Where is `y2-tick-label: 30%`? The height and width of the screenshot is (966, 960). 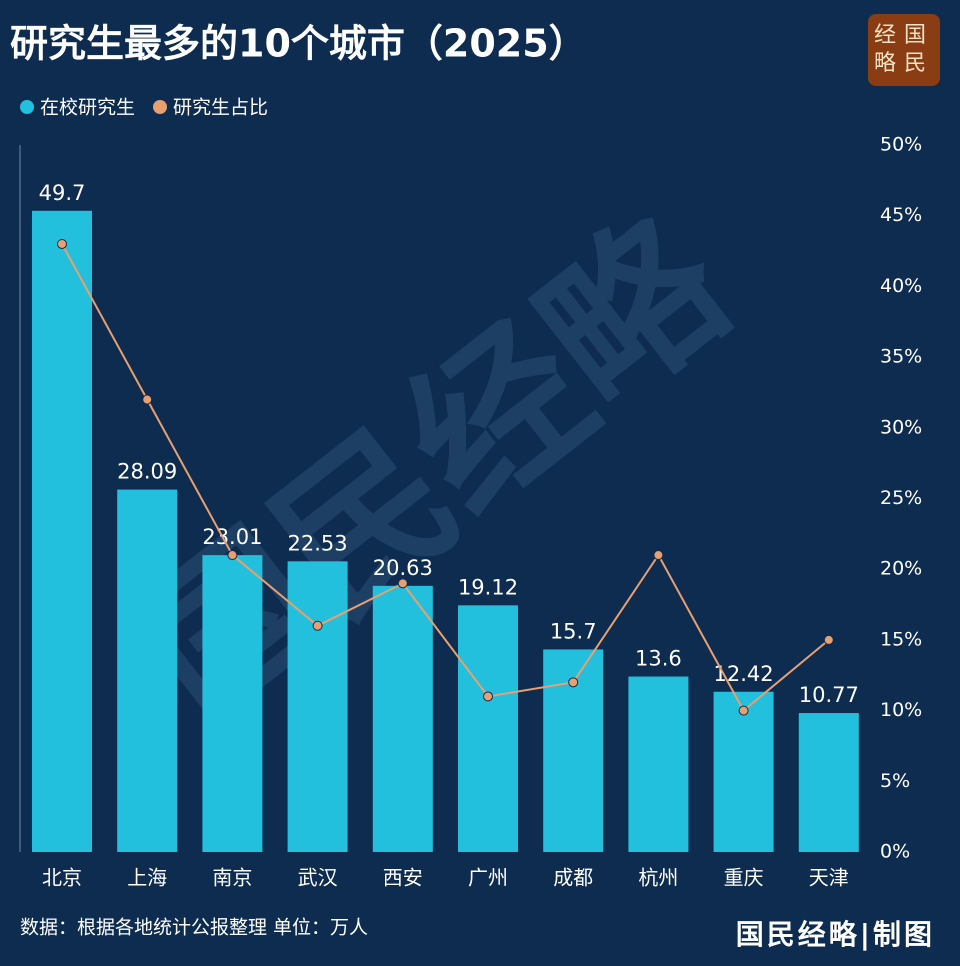 y2-tick-label: 30% is located at coordinates (901, 427).